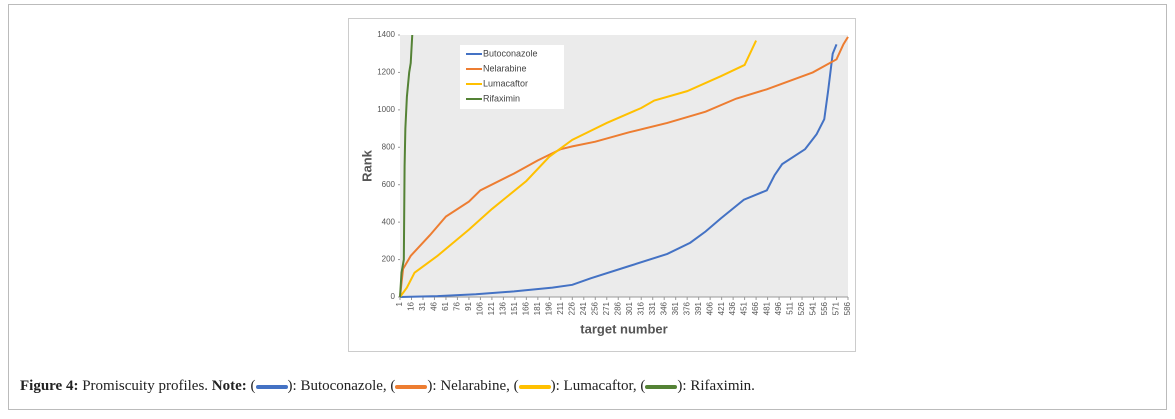  Describe the element at coordinates (571, 308) in the screenshot. I see `x-tick-label: 226` at that location.